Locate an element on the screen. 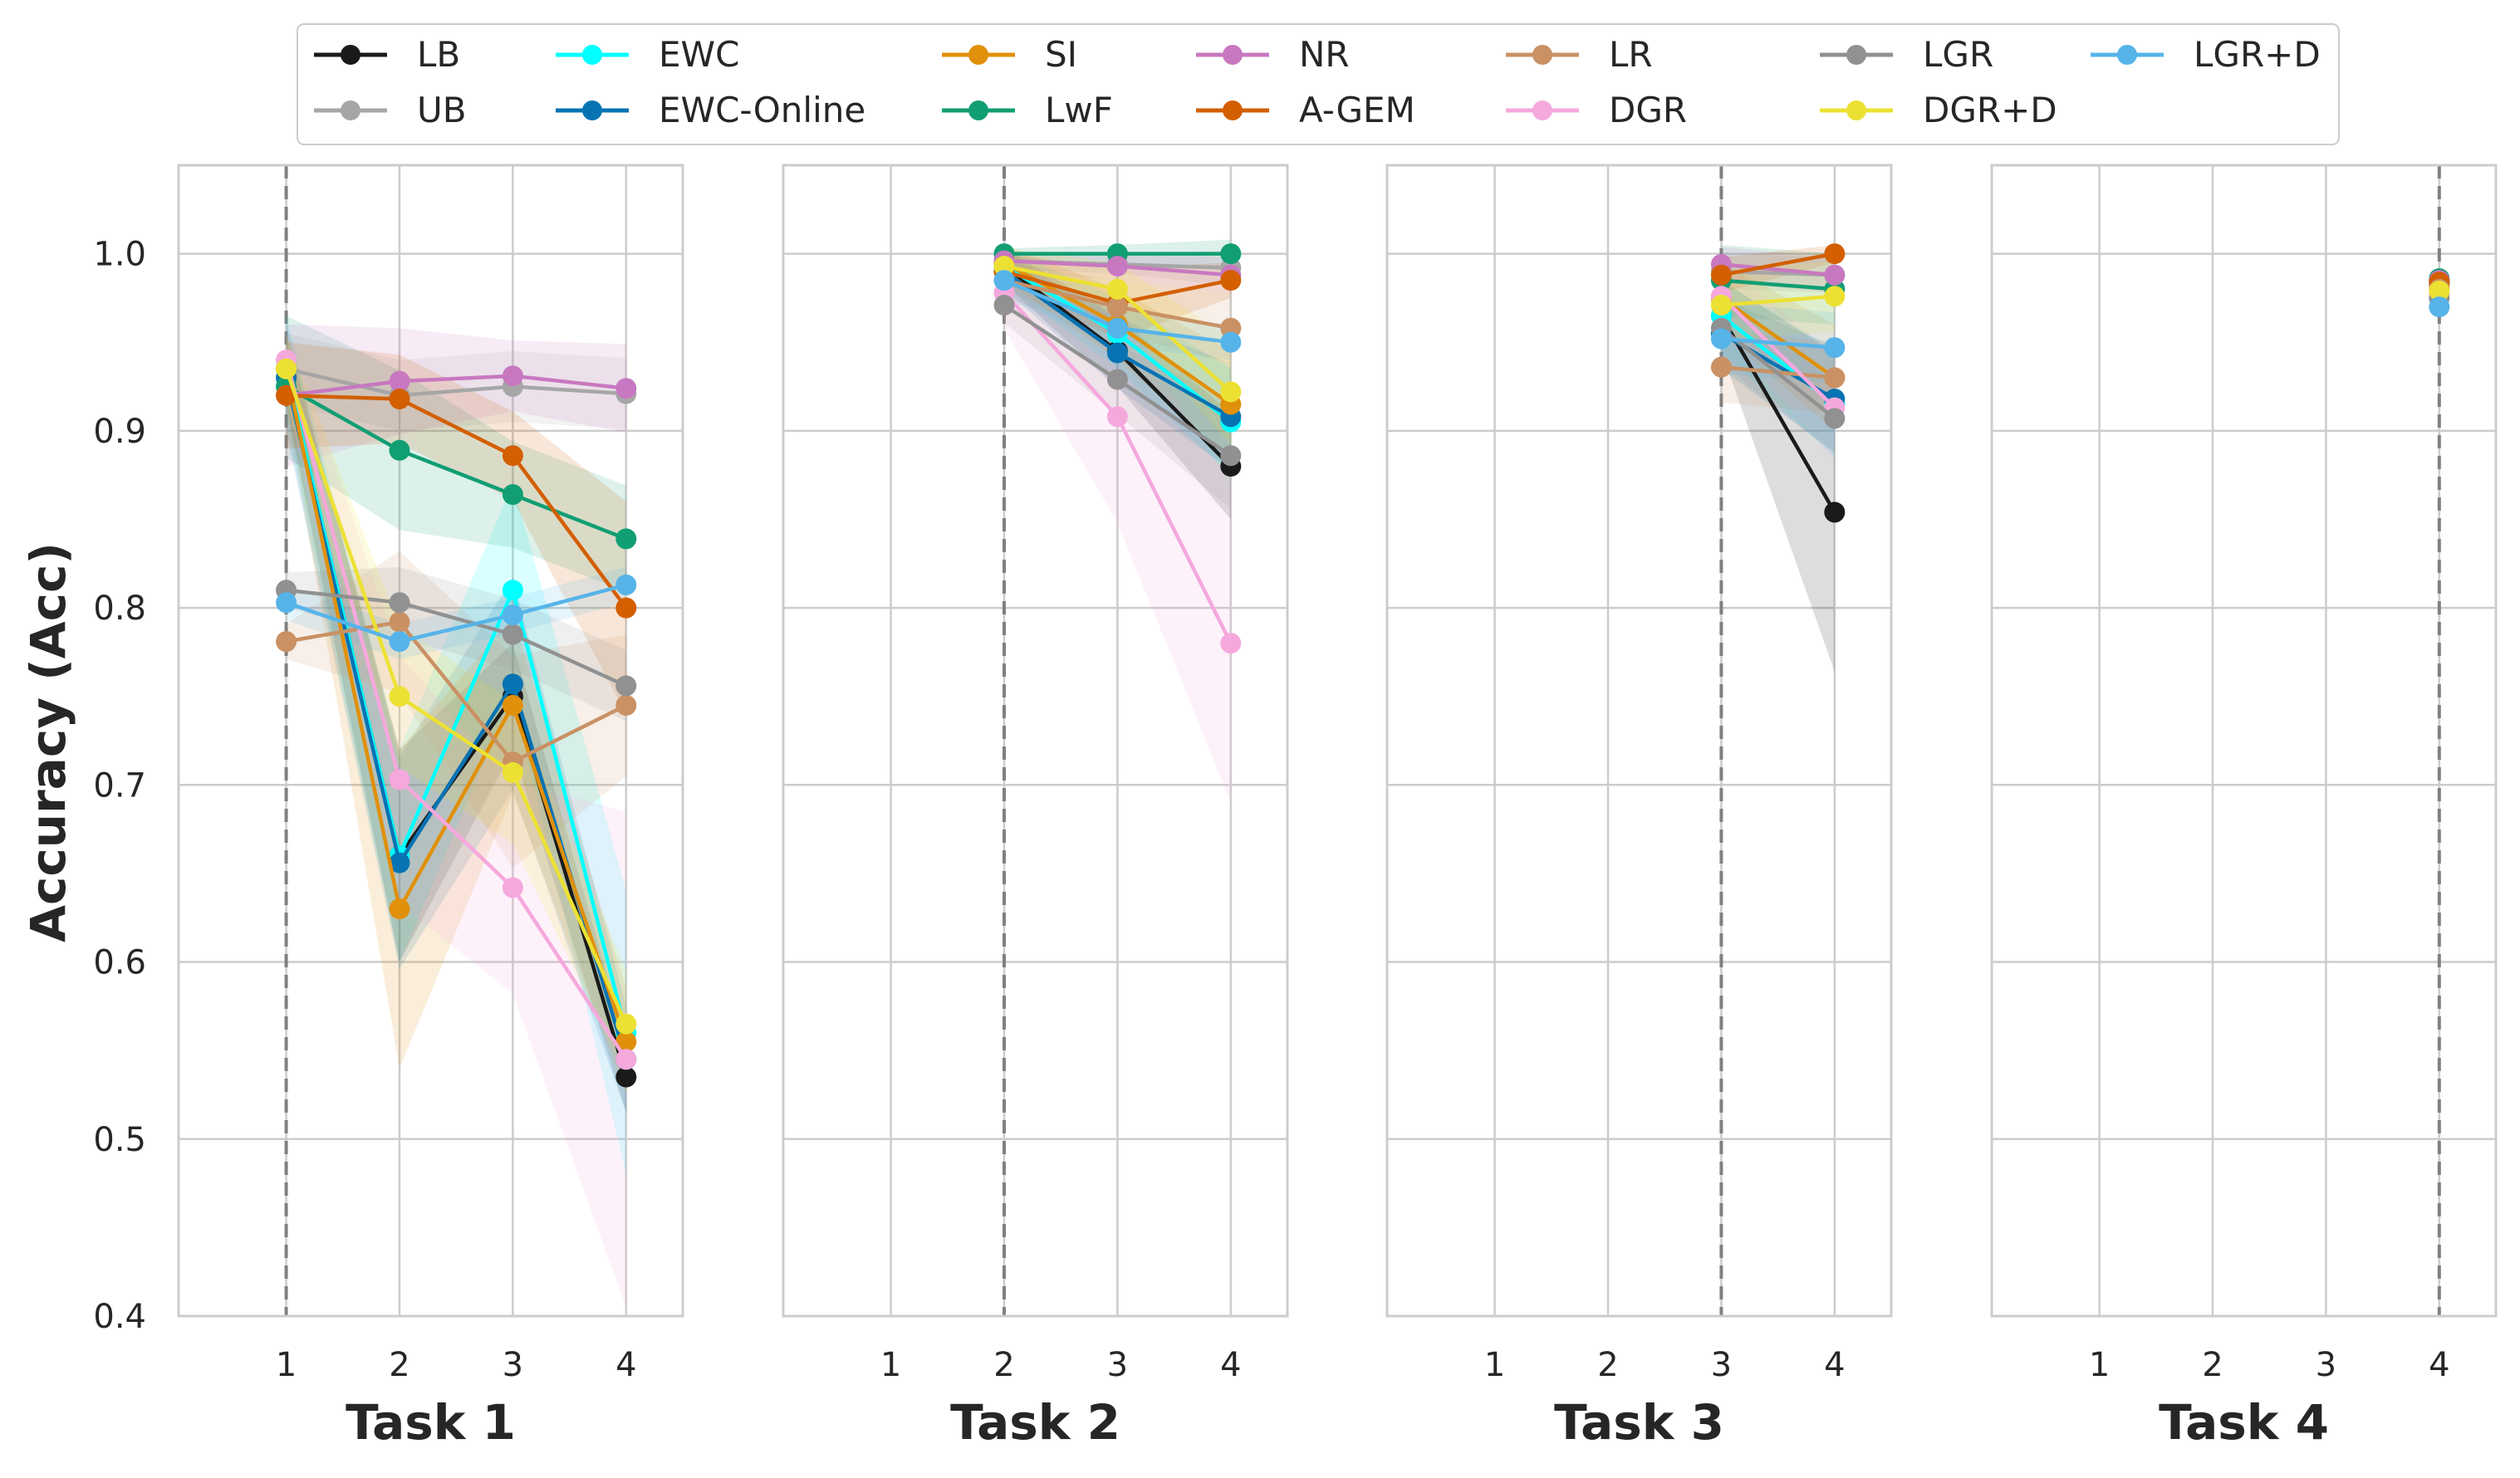  y-tick-label: 0.7 is located at coordinates (119, 785).